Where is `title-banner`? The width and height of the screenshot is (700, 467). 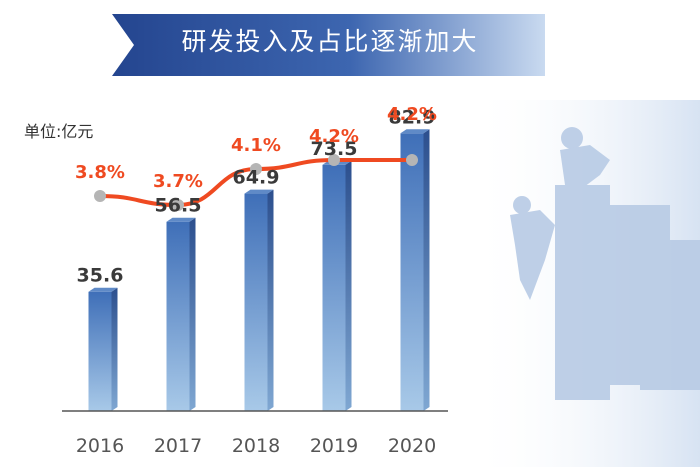
title-banner is located at coordinates (328, 45).